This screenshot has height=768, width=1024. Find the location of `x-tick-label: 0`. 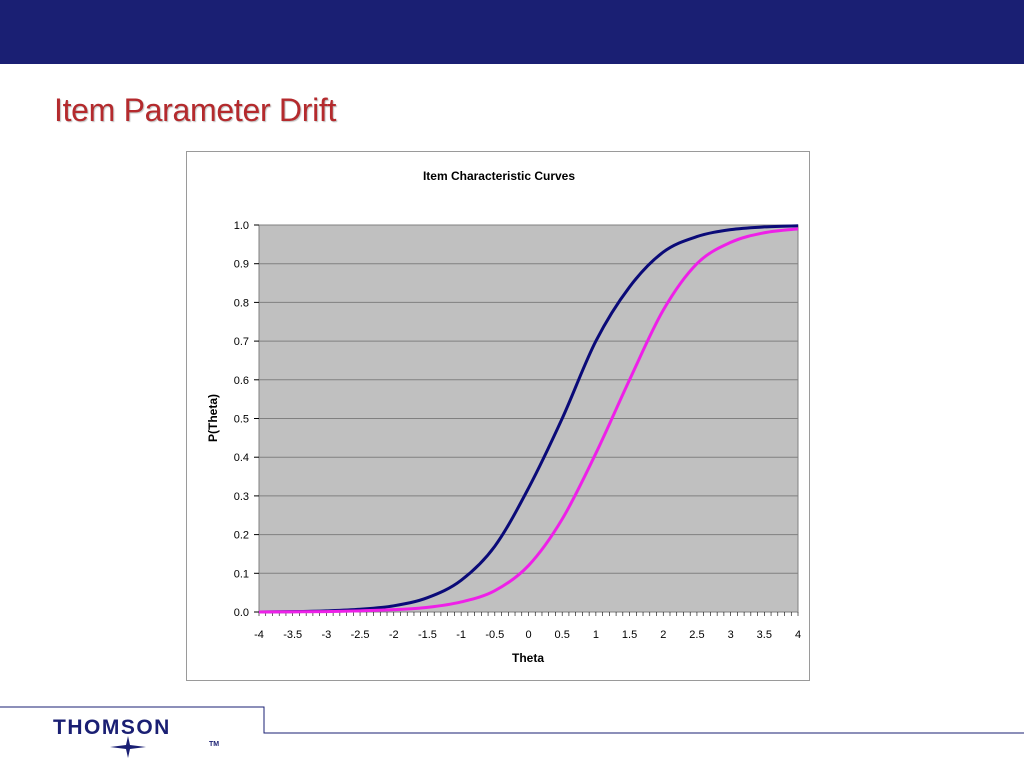

x-tick-label: 0 is located at coordinates (528, 635).